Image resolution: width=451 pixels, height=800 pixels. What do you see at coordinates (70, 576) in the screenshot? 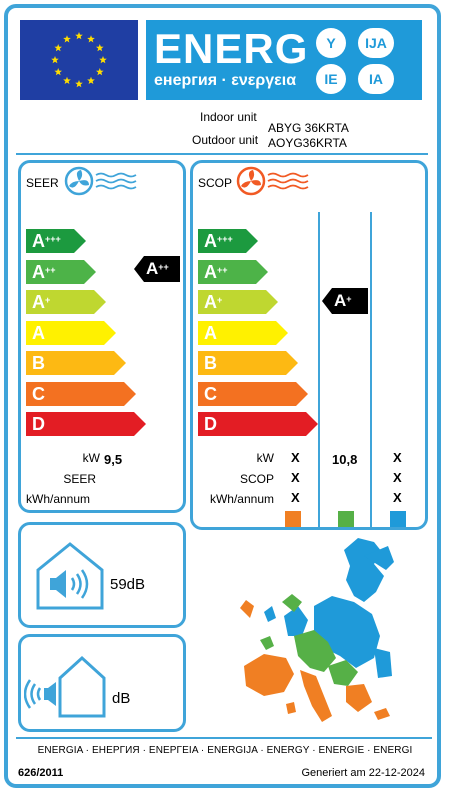
I see `indoor-speaker-house-icon` at bounding box center [70, 576].